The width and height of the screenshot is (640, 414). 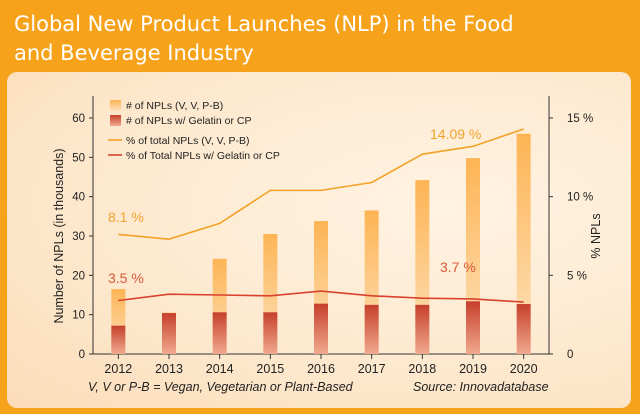 What do you see at coordinates (321, 296) in the screenshot?
I see `line-gelatin-percent` at bounding box center [321, 296].